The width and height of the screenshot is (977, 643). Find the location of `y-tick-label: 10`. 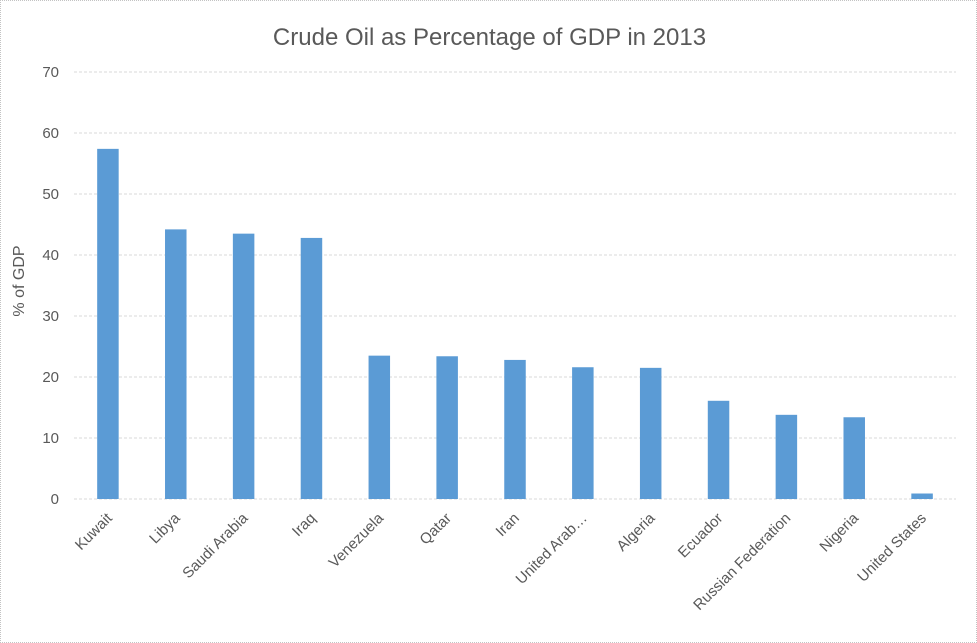

y-tick-label: 10 is located at coordinates (50, 438).